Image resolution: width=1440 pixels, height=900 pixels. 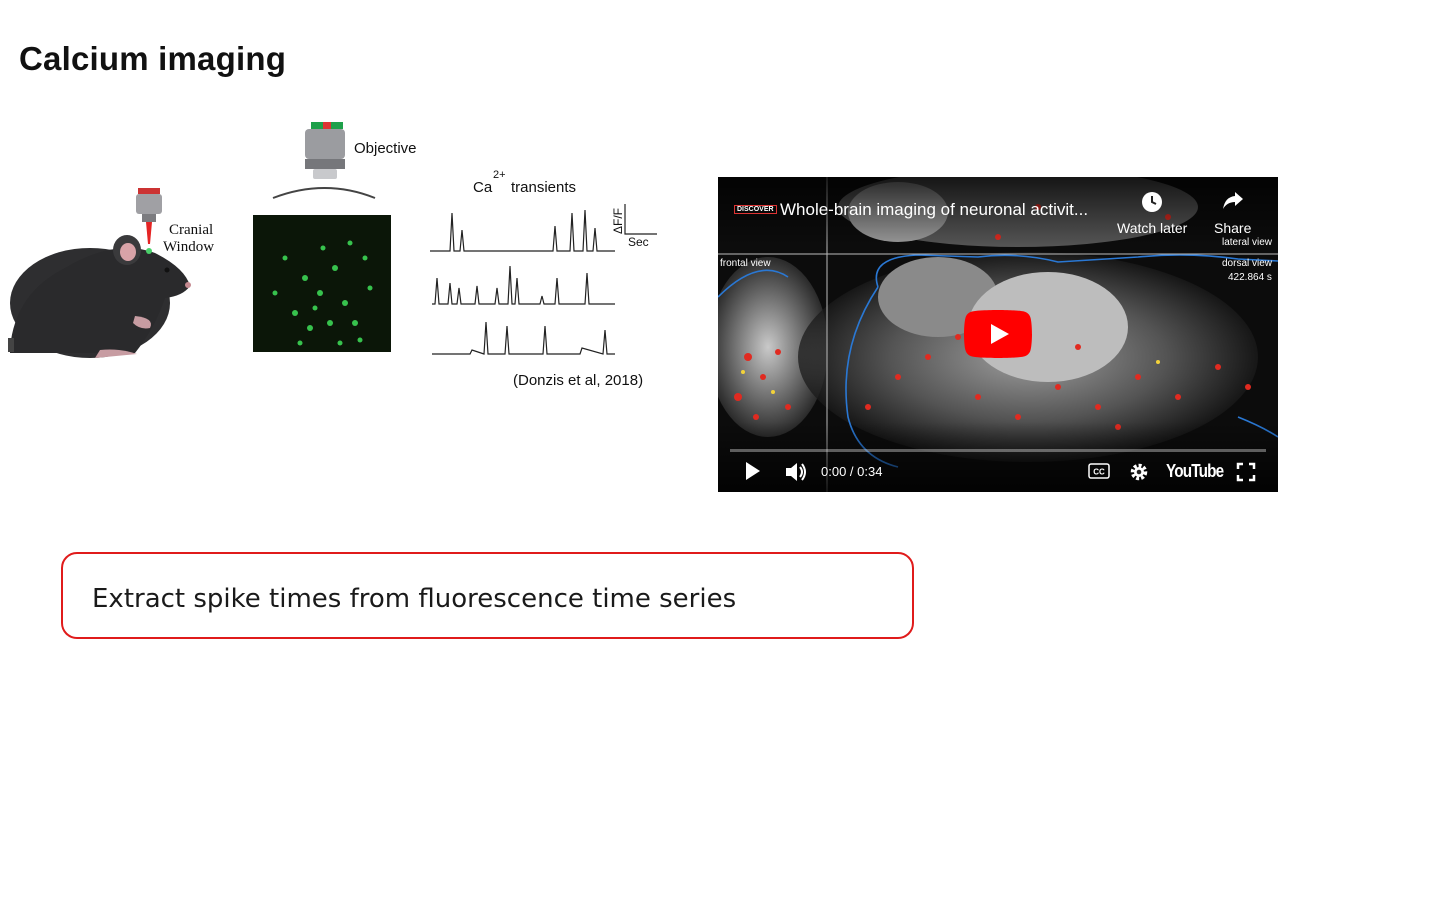 What do you see at coordinates (1152, 228) in the screenshot?
I see `watch-later-label: Watch later` at bounding box center [1152, 228].